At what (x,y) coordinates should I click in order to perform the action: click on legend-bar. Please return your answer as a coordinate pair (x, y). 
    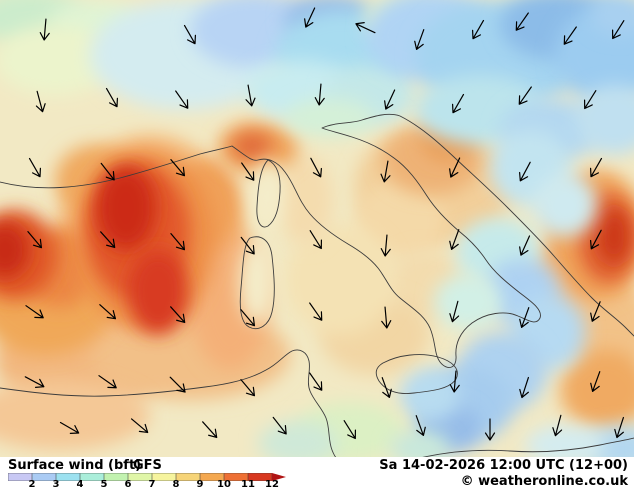
    Looking at the image, I should click on (147, 477).